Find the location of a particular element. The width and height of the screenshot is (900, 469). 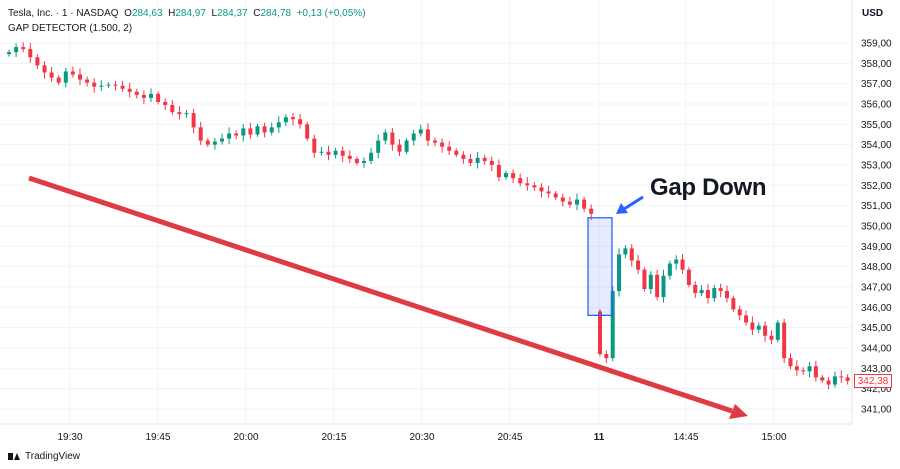

y-tick-label: 356,00 is located at coordinates (876, 104).